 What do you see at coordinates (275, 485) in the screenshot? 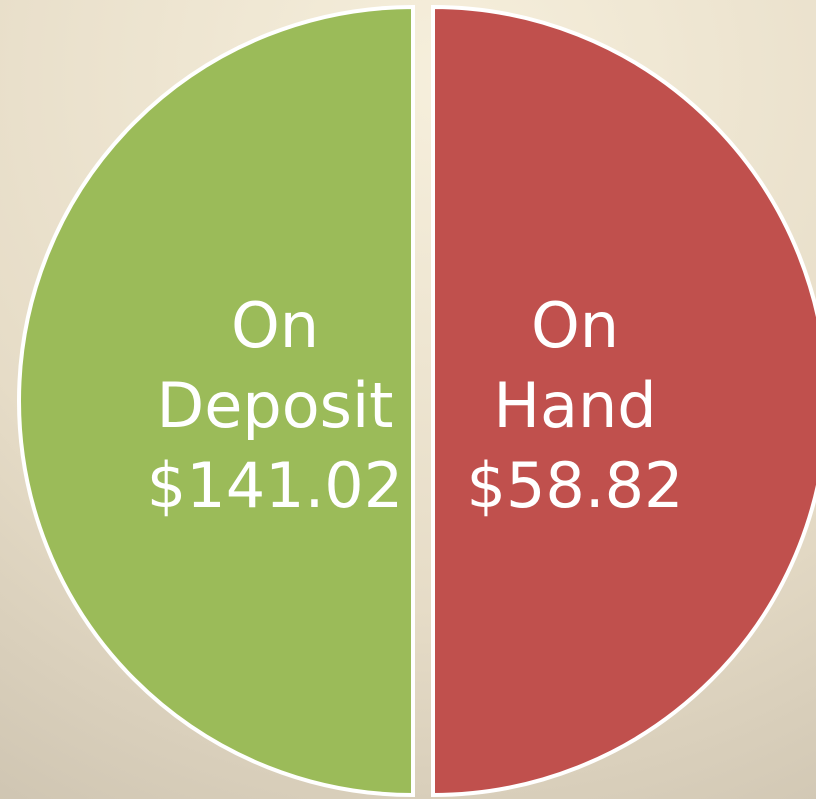
I see `segment-label: $141.02` at bounding box center [275, 485].